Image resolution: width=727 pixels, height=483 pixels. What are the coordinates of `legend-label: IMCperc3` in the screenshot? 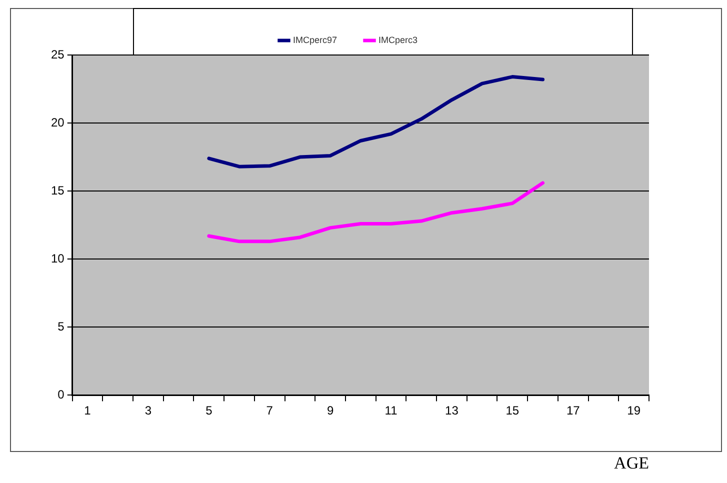 It's located at (398, 39).